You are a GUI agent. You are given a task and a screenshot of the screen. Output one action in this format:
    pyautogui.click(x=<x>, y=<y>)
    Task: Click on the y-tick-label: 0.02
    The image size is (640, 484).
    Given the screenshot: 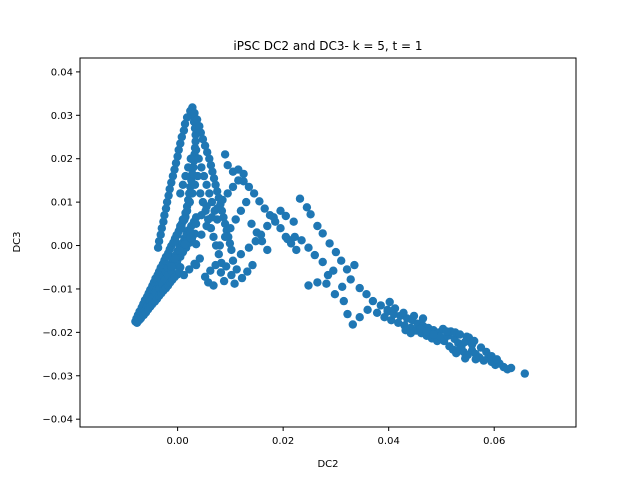 What is the action you would take?
    pyautogui.click(x=62, y=159)
    